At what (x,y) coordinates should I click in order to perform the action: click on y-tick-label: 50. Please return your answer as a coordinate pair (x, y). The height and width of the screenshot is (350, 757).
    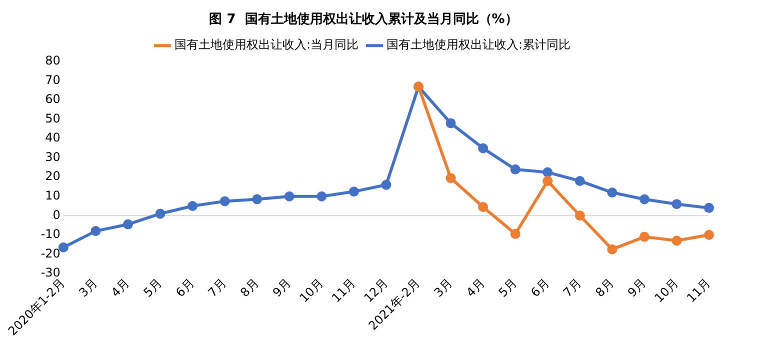
    Looking at the image, I should click on (52, 118).